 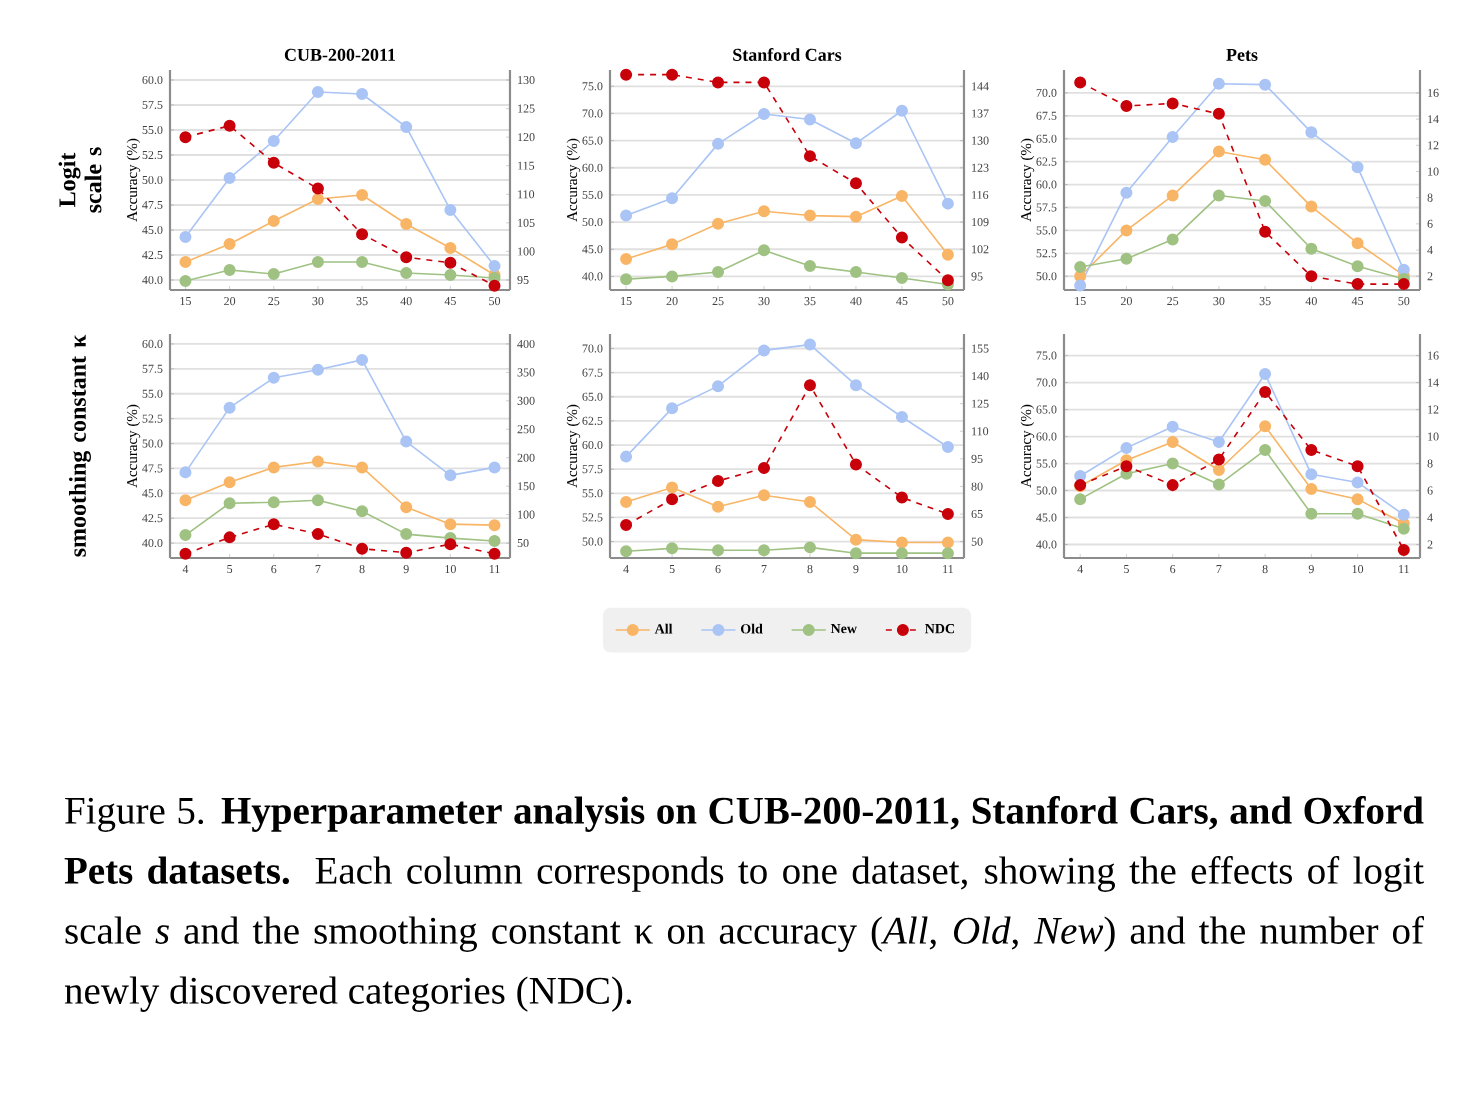 What do you see at coordinates (80, 180) in the screenshot?
I see `text: Logit scale s` at bounding box center [80, 180].